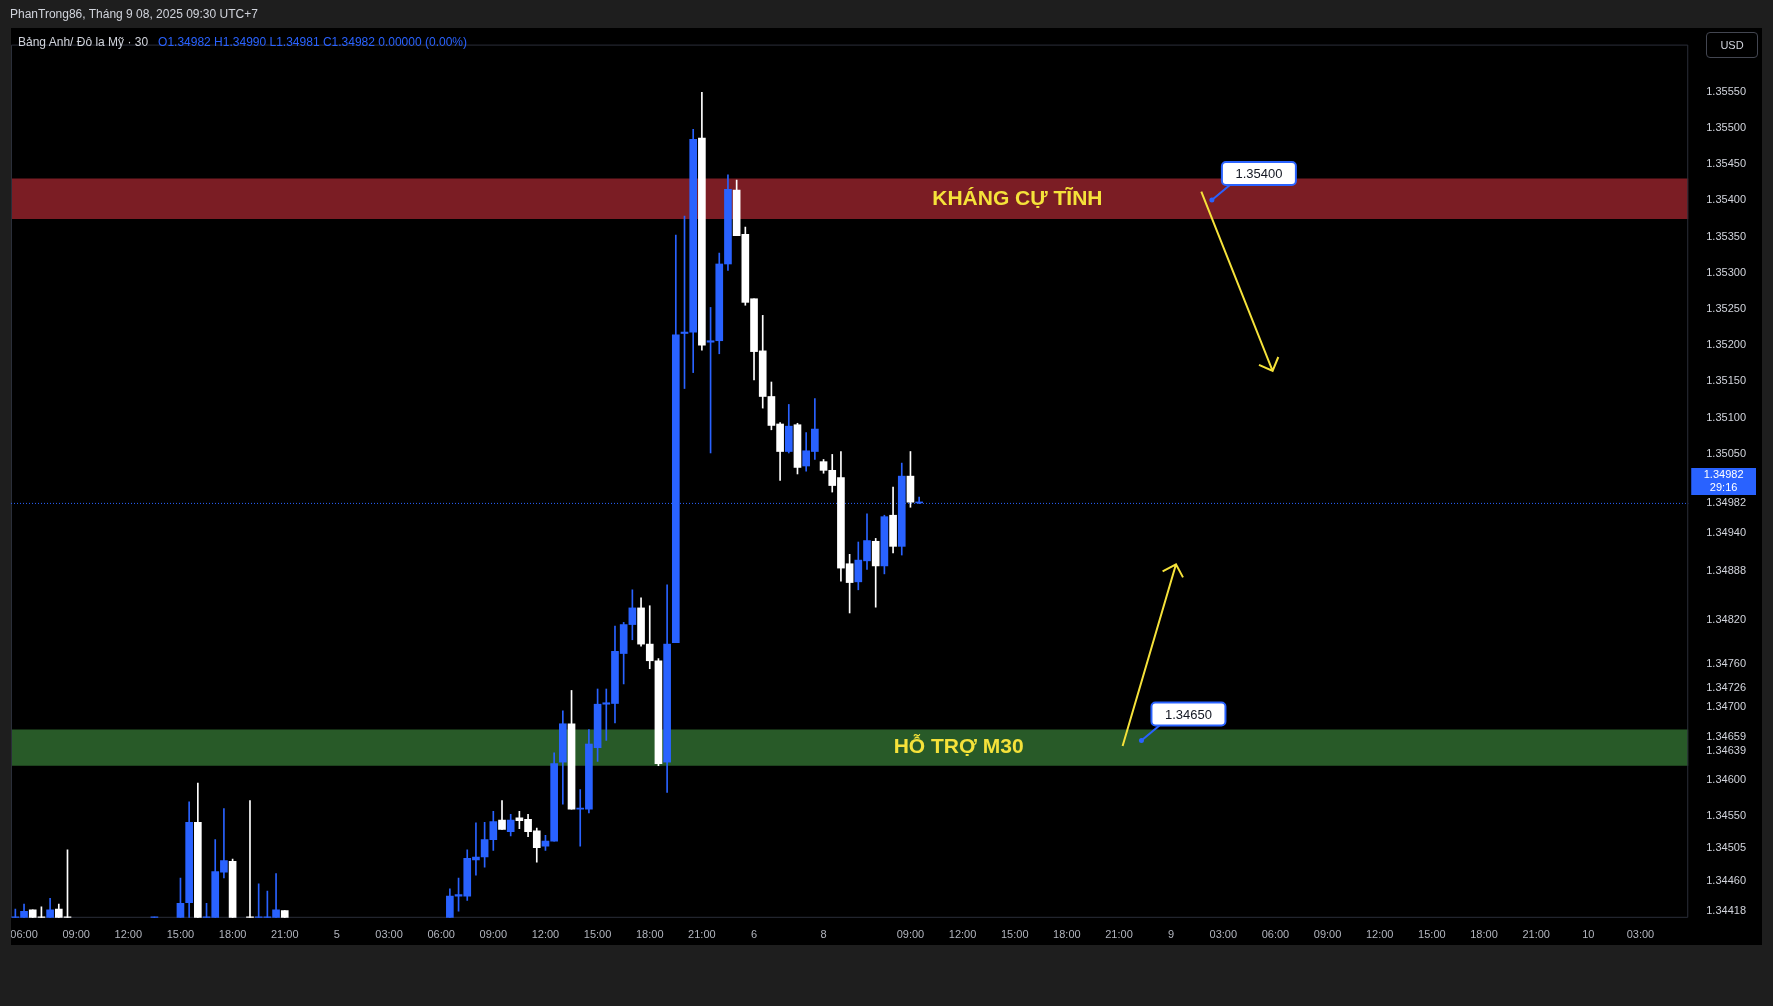 The height and width of the screenshot is (1006, 1773). Describe the element at coordinates (1723, 487) in the screenshot. I see `text: 29:16` at that location.